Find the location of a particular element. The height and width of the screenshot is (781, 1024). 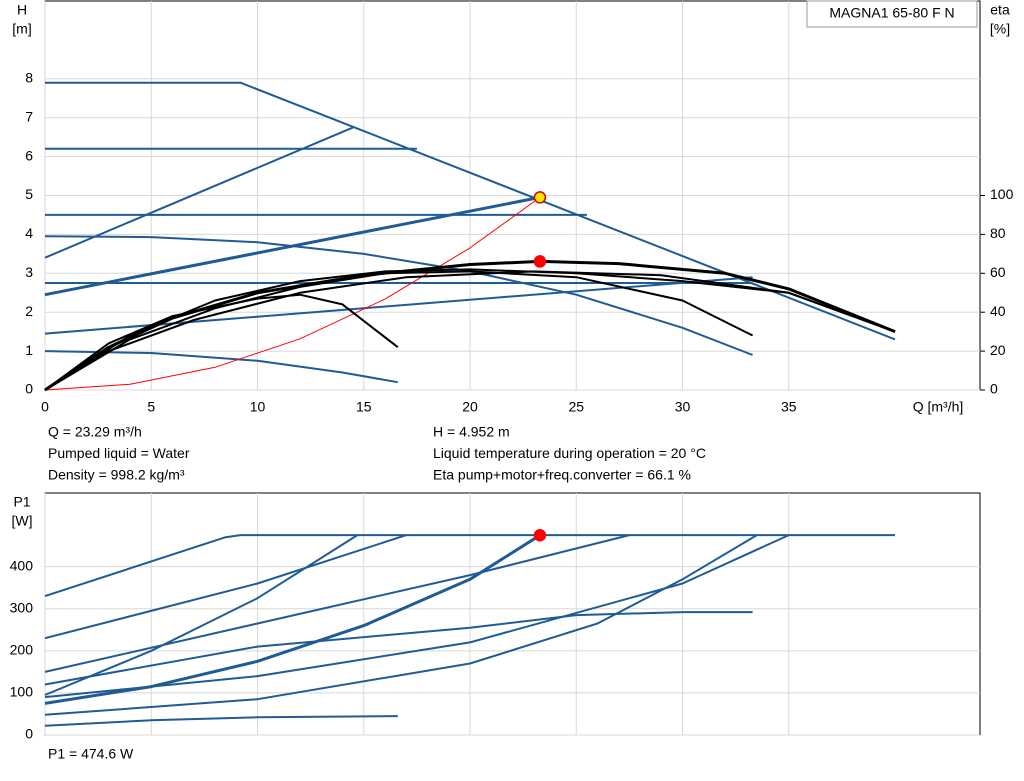

y-tick-label: 5 is located at coordinates (29, 194).